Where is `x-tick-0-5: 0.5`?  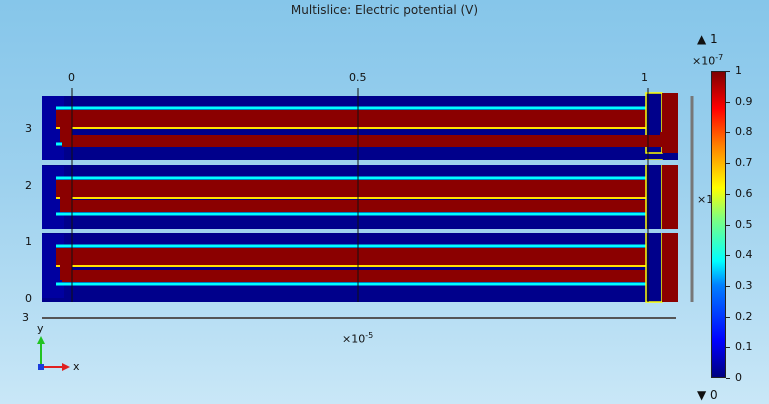 x-tick-0-5: 0.5 is located at coordinates (358, 77).